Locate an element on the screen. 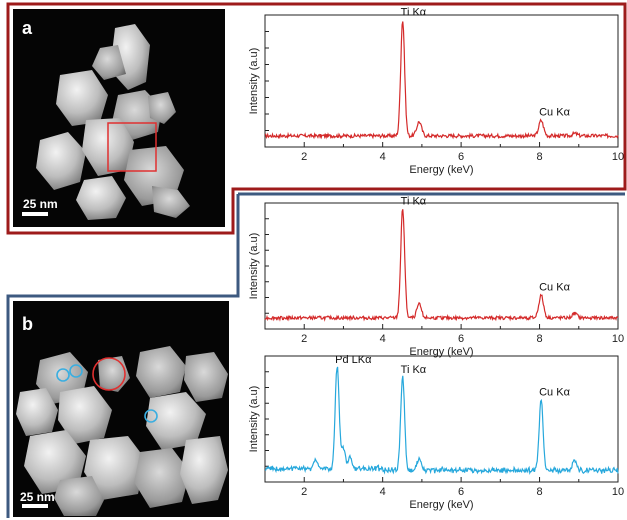 The image size is (627, 520). micrograph-a: a 25 nm is located at coordinates (119, 118).